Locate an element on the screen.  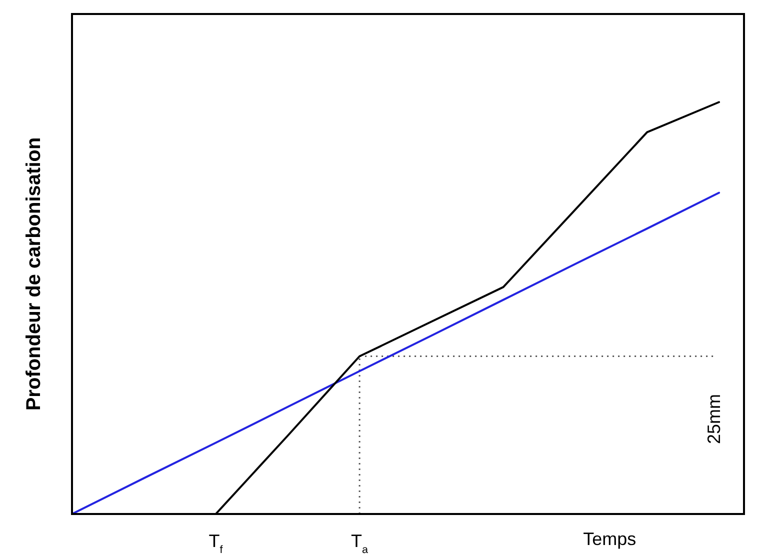
y-axis-title: Profondeur de carbonisation is located at coordinates (34, 274).